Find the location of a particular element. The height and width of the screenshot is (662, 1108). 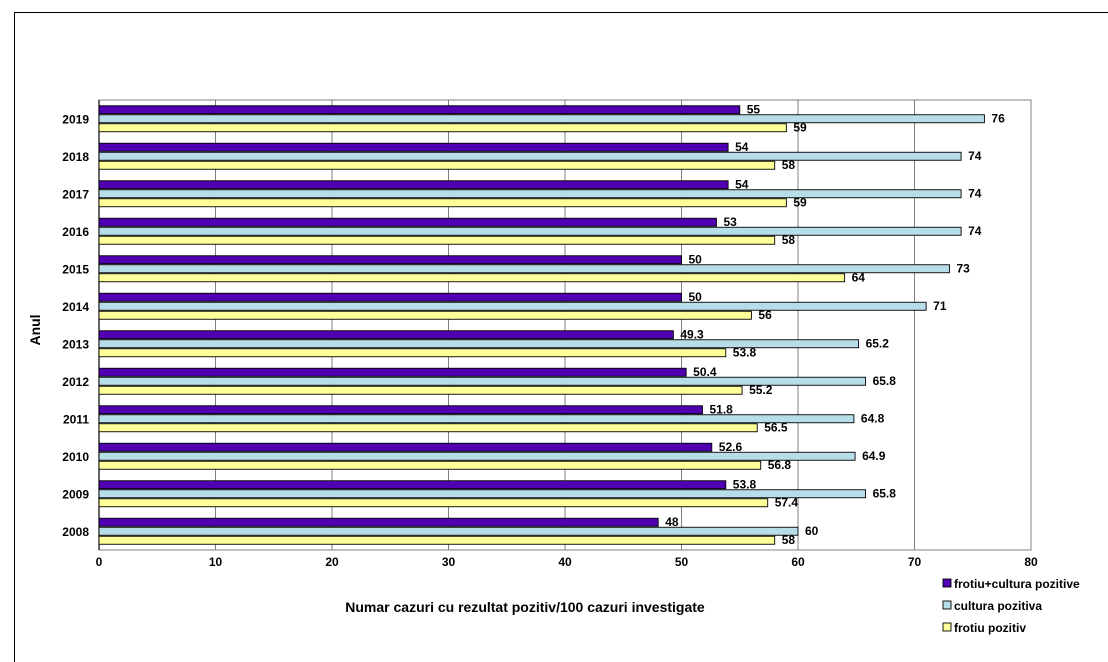

y-tick-label: 2017 is located at coordinates (75, 194).